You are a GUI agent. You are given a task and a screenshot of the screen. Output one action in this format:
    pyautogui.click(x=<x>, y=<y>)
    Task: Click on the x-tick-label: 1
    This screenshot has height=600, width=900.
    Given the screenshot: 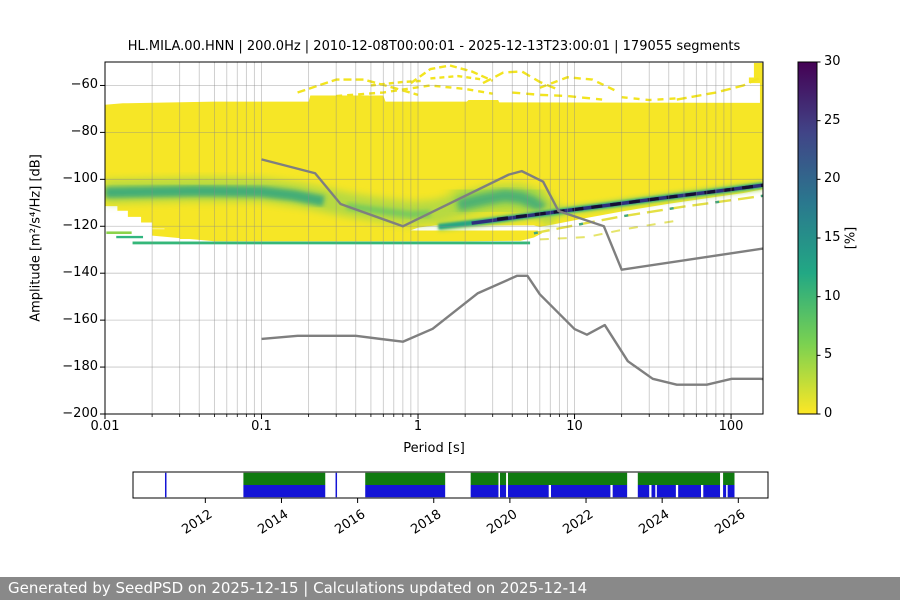 What is the action you would take?
    pyautogui.click(x=418, y=426)
    